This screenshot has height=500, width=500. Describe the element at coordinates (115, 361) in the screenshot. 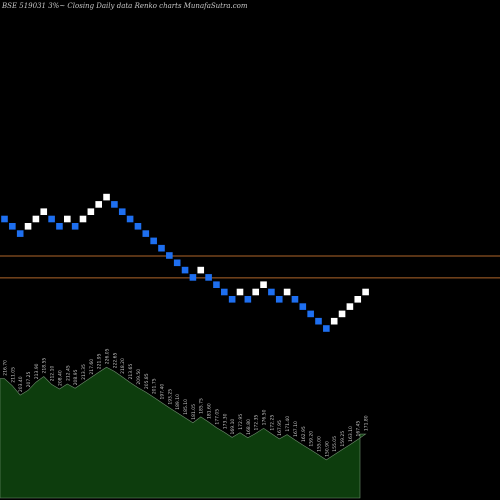

I see `price-label-14: 222.65` at that location.